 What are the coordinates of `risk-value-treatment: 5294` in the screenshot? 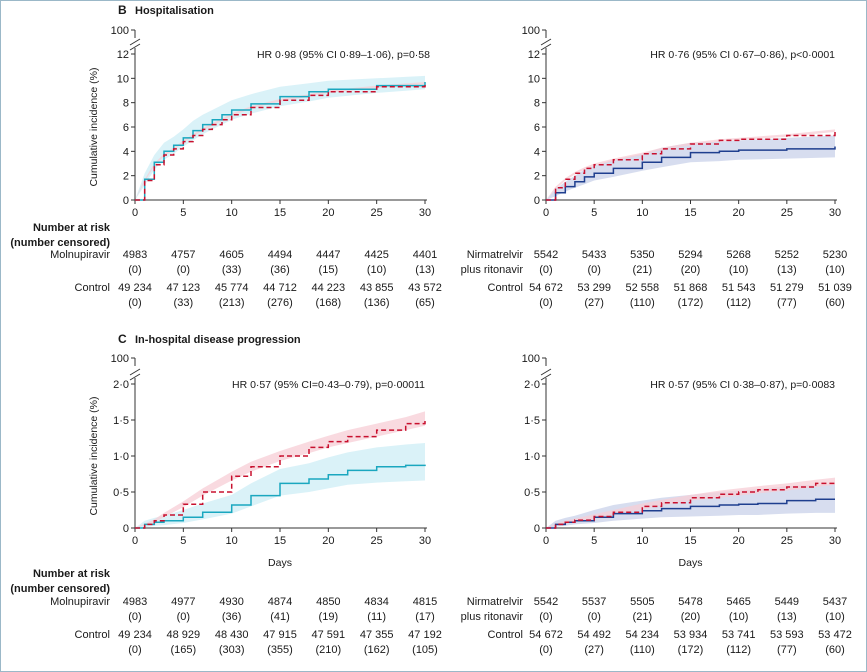 It's located at (690, 255).